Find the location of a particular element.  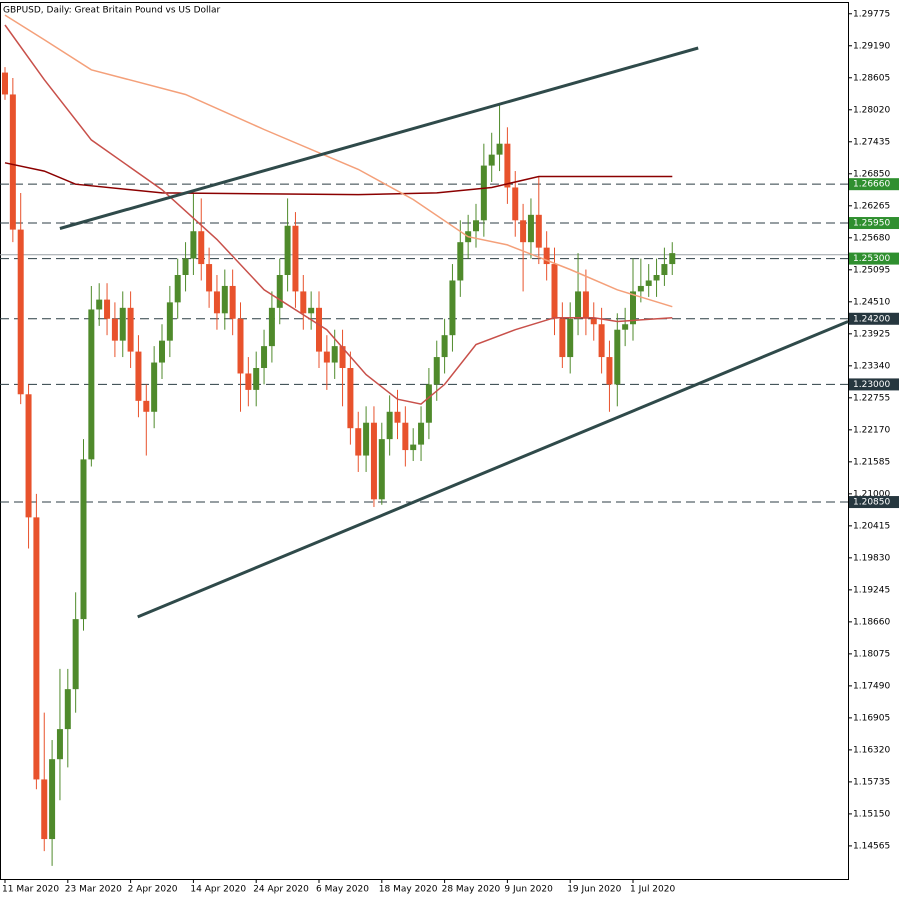

y-tick-label: 1.26850 is located at coordinates (871, 174).